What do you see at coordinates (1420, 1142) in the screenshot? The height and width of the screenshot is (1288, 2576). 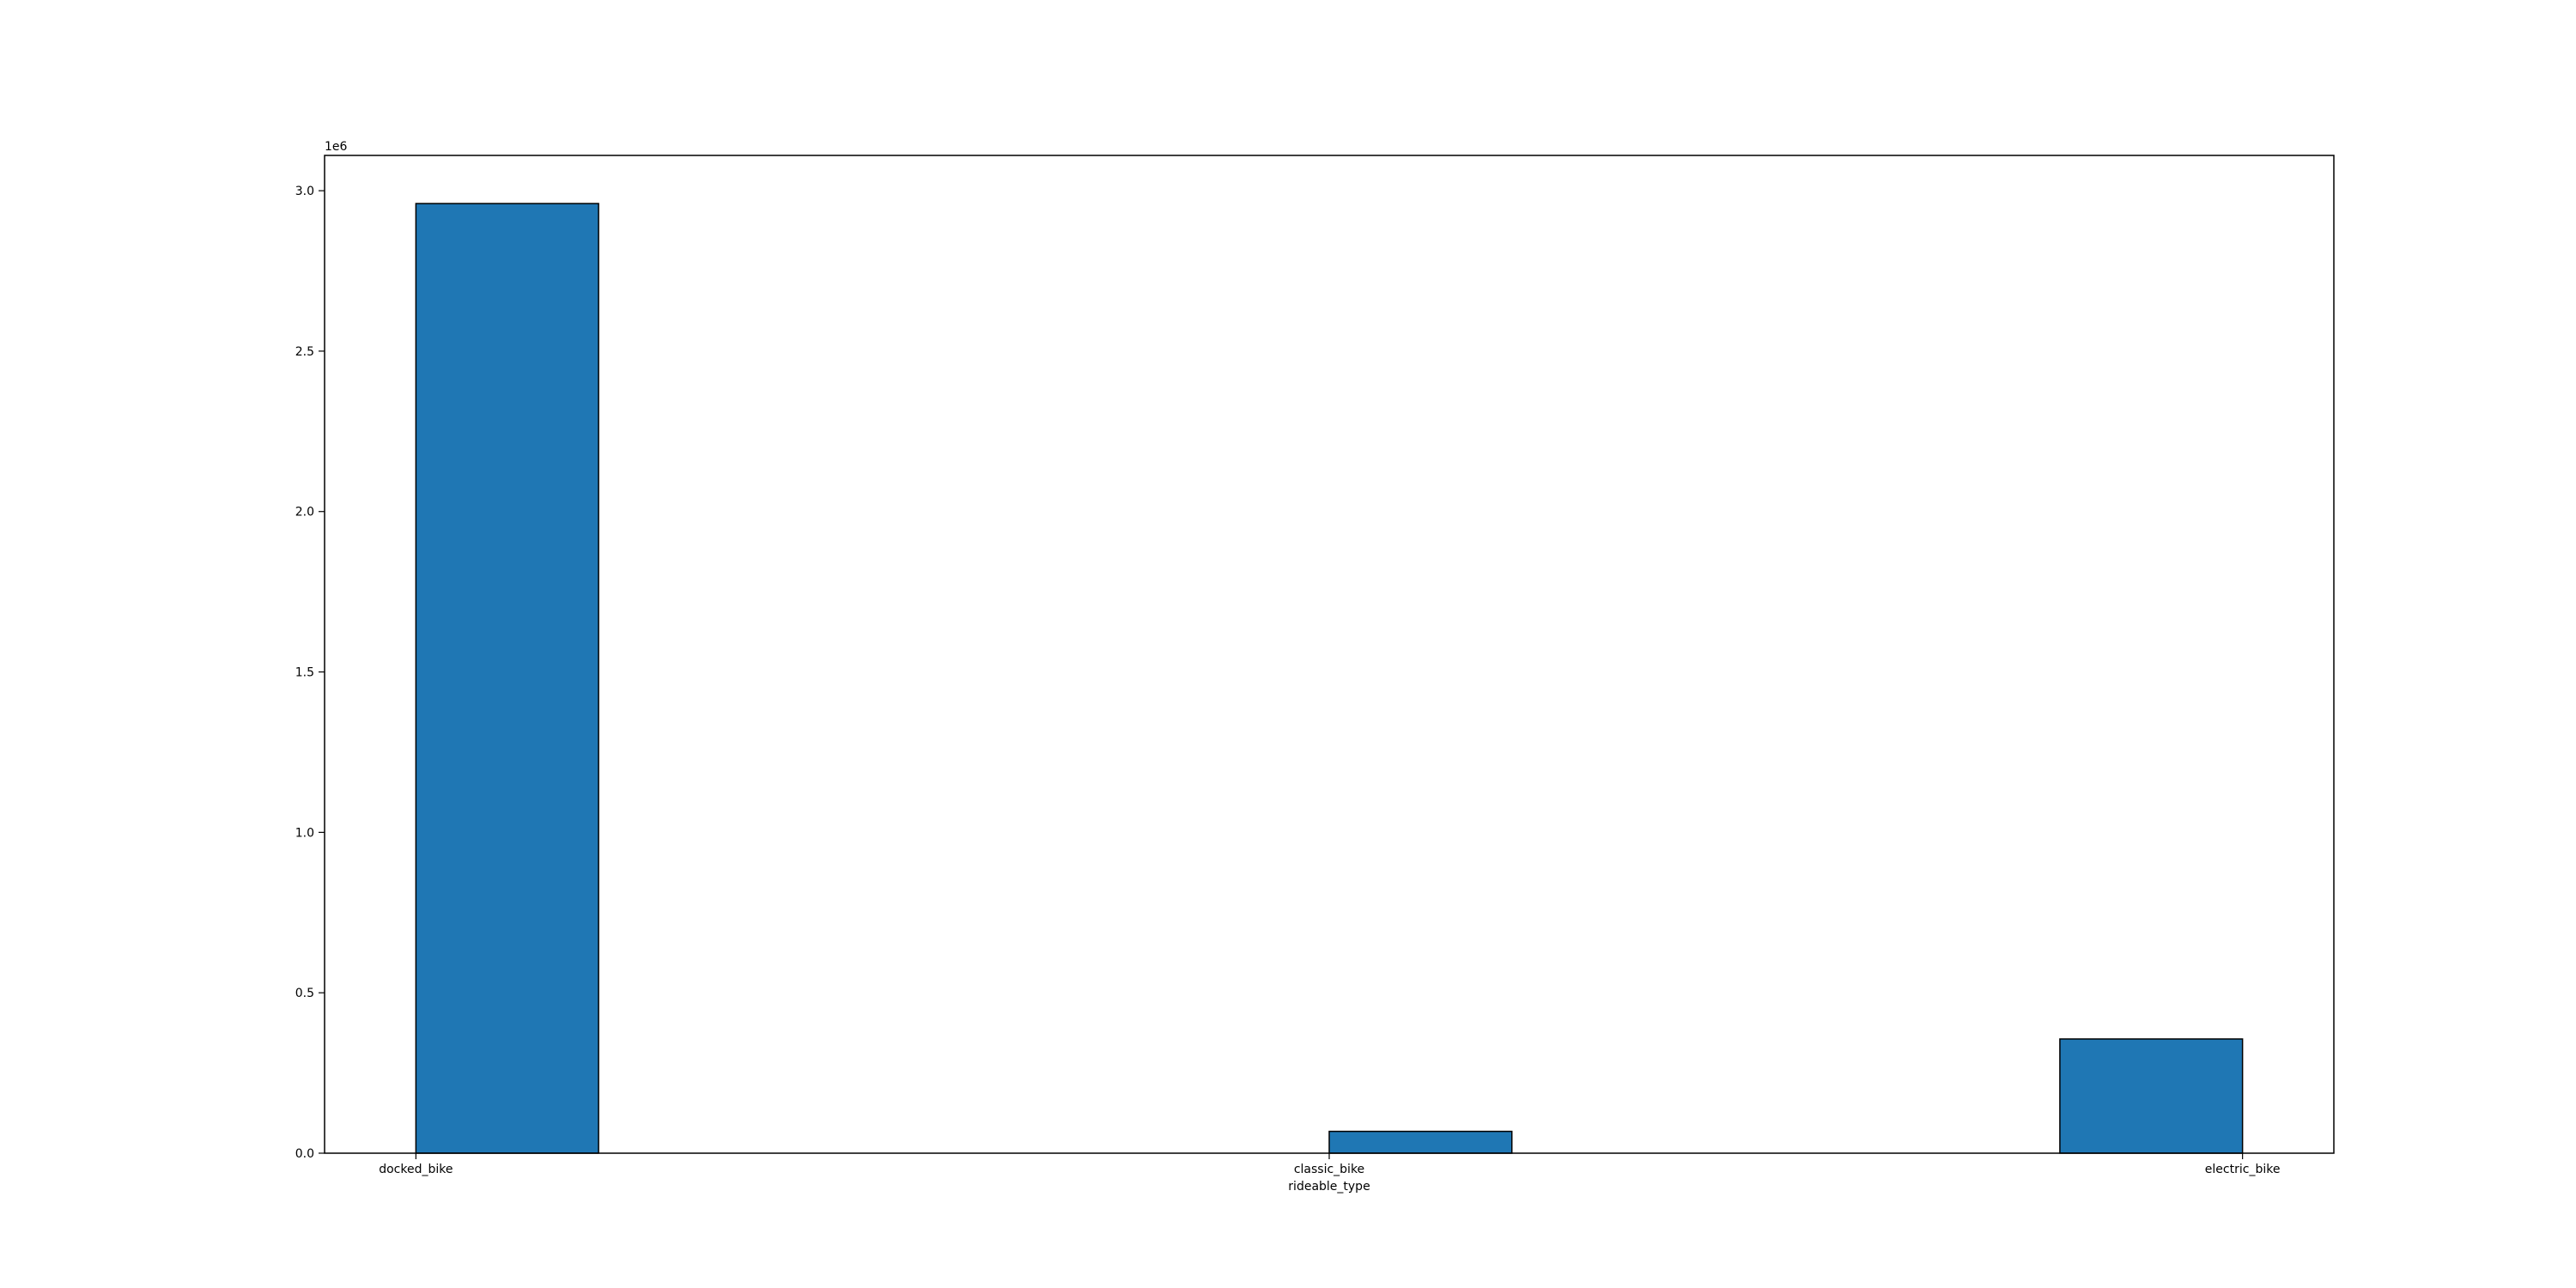 I see `bar-classic_bike` at bounding box center [1420, 1142].